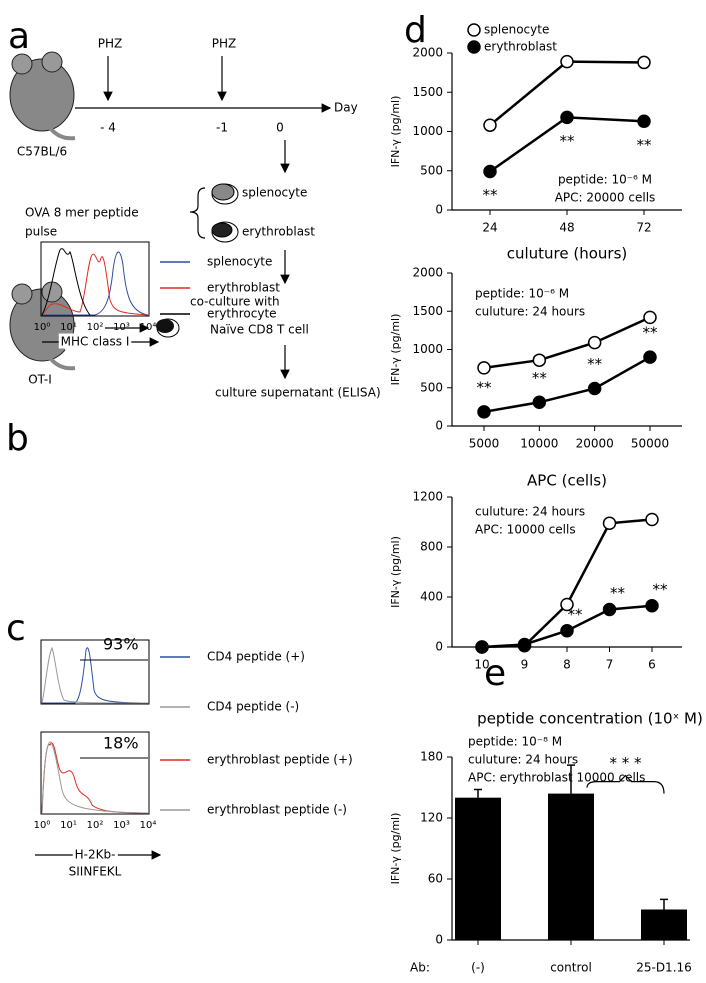 This screenshot has height=983, width=706. I want to click on x-axis-label: culuture (hours), so click(567, 254).